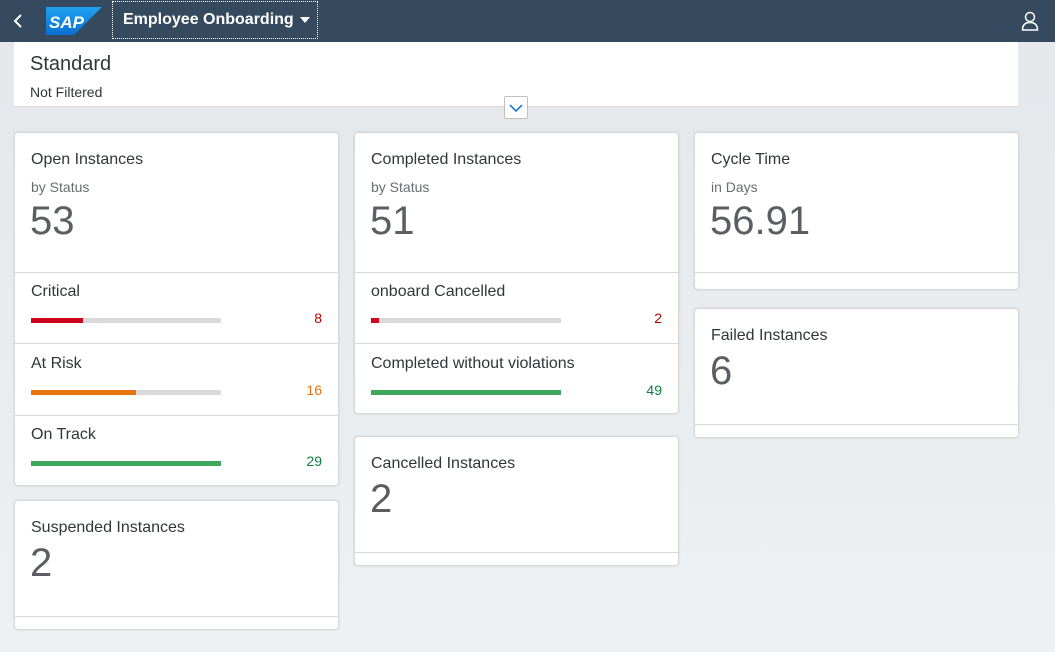  What do you see at coordinates (516, 308) in the screenshot?
I see `status-row-onboard-cancelled: onboard Cancelled 2` at bounding box center [516, 308].